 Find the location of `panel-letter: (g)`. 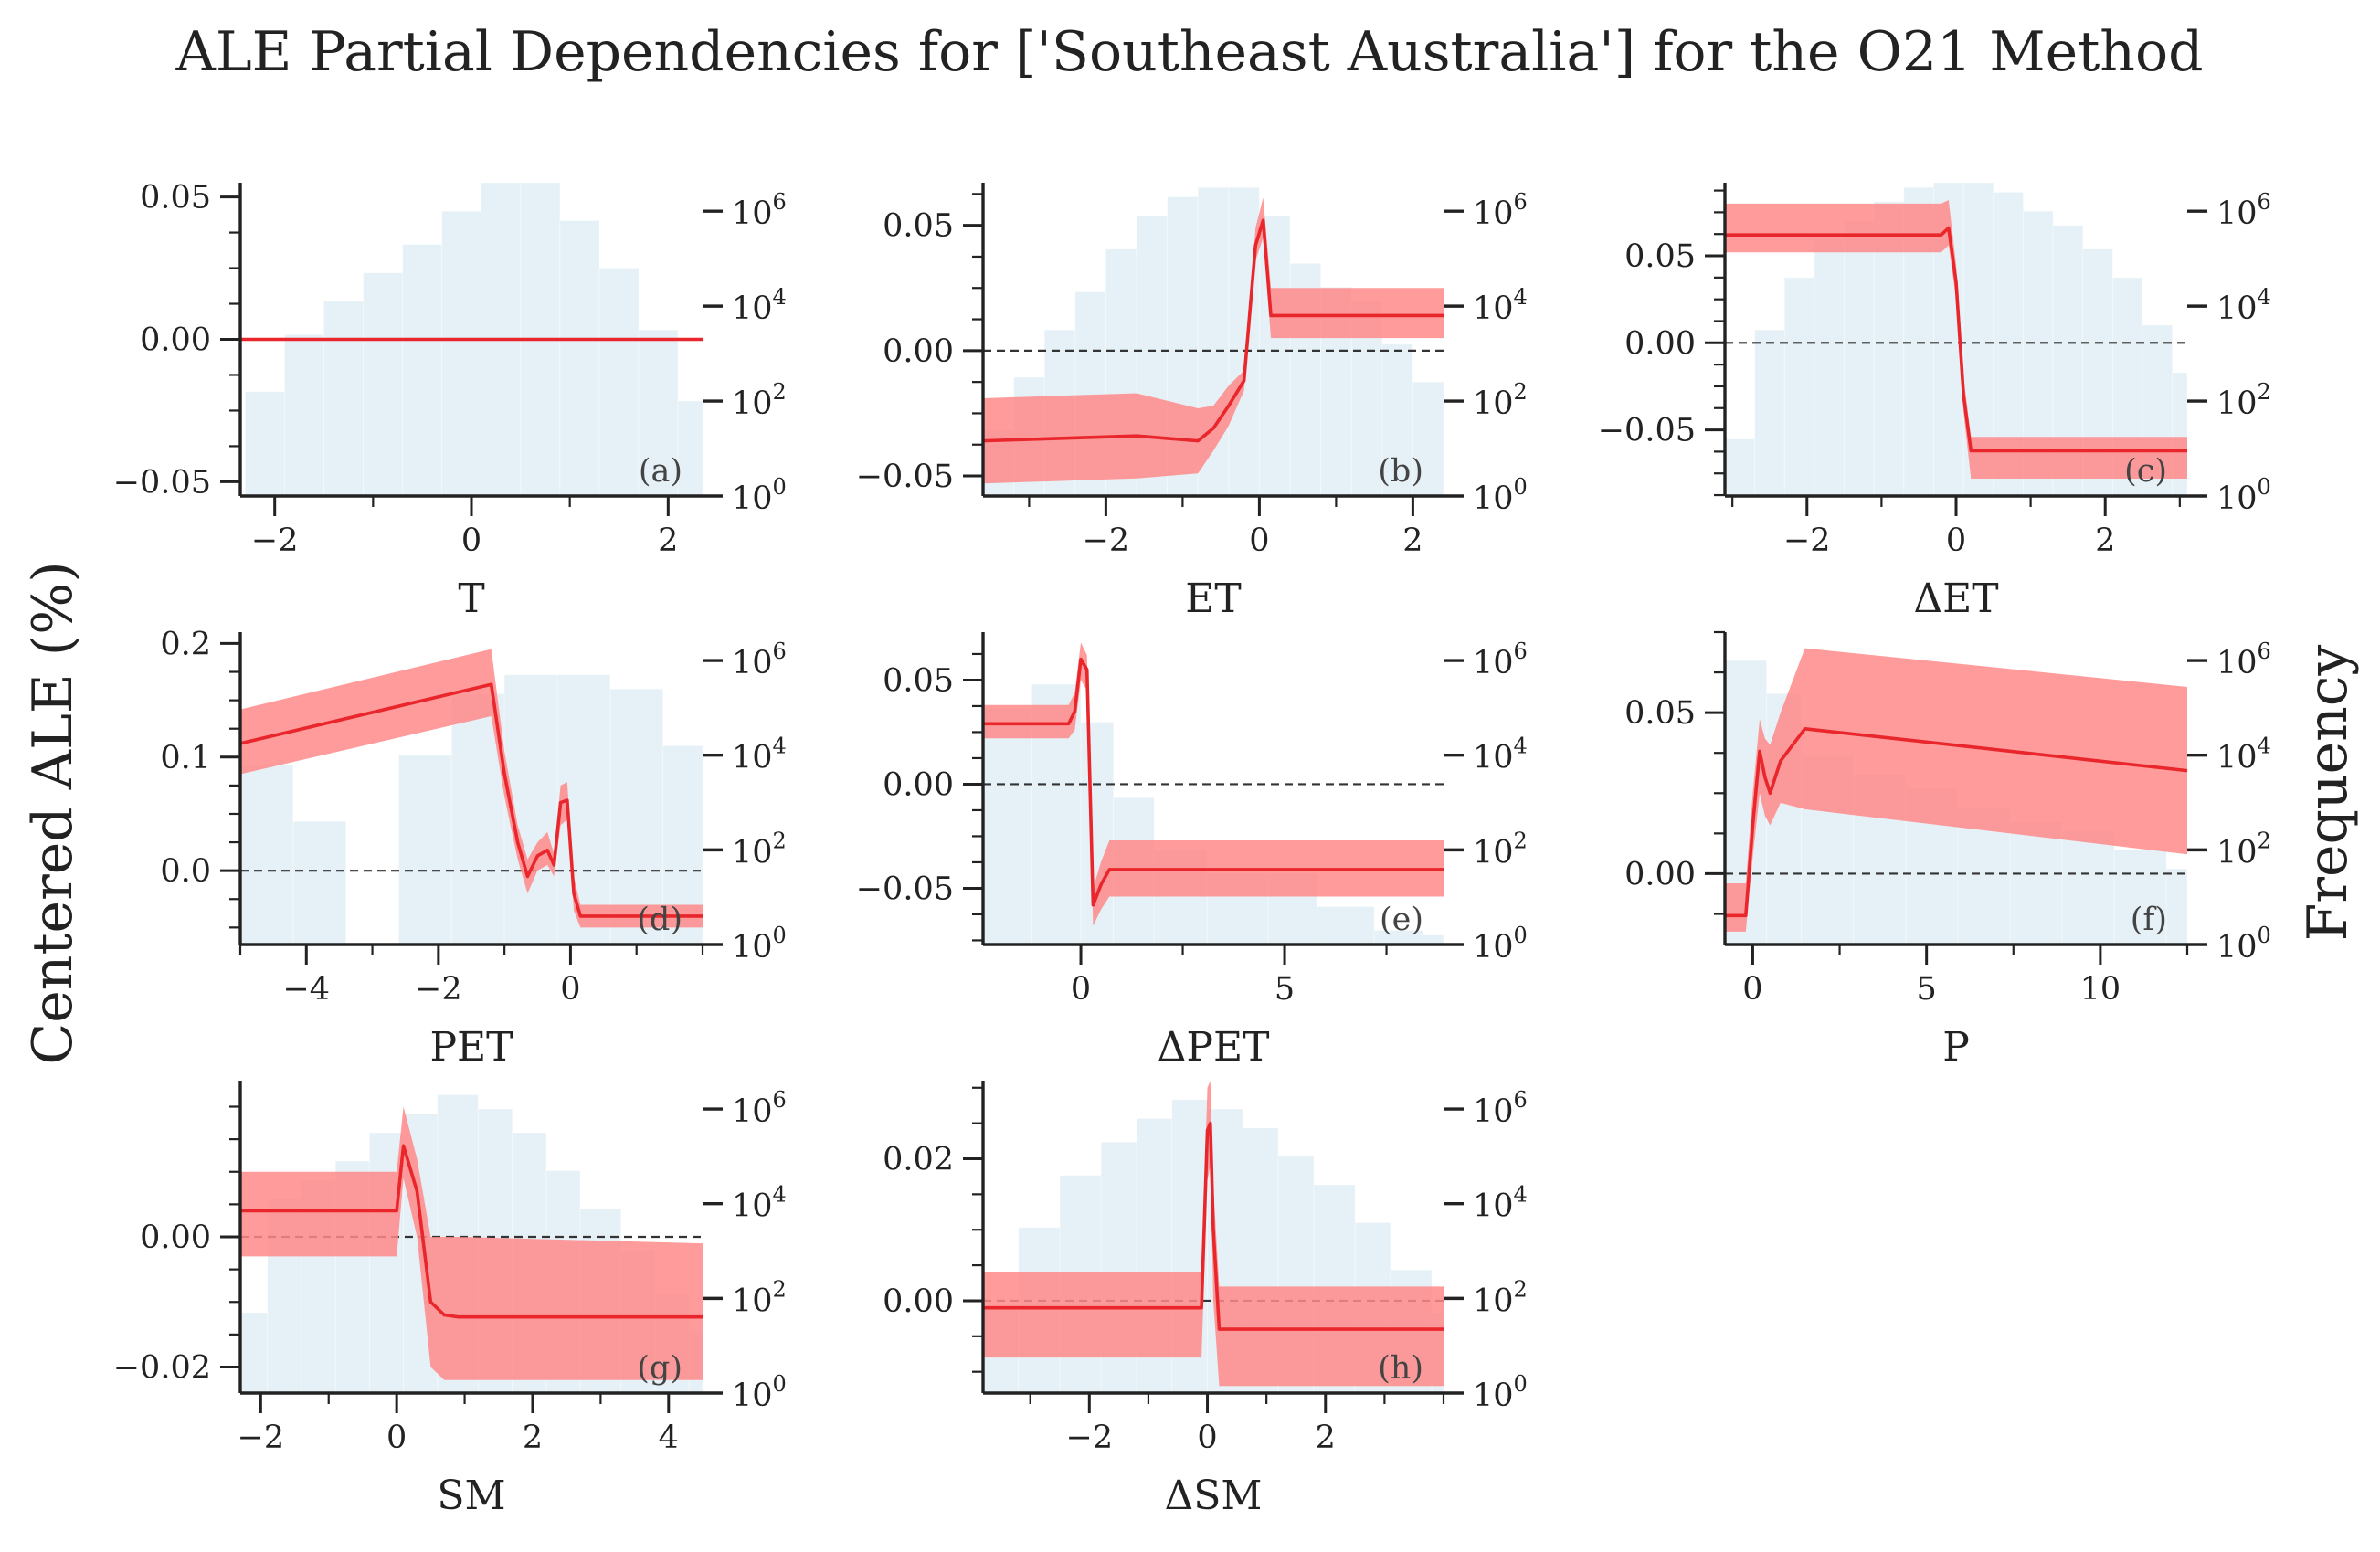

panel-letter: (g) is located at coordinates (660, 1368).